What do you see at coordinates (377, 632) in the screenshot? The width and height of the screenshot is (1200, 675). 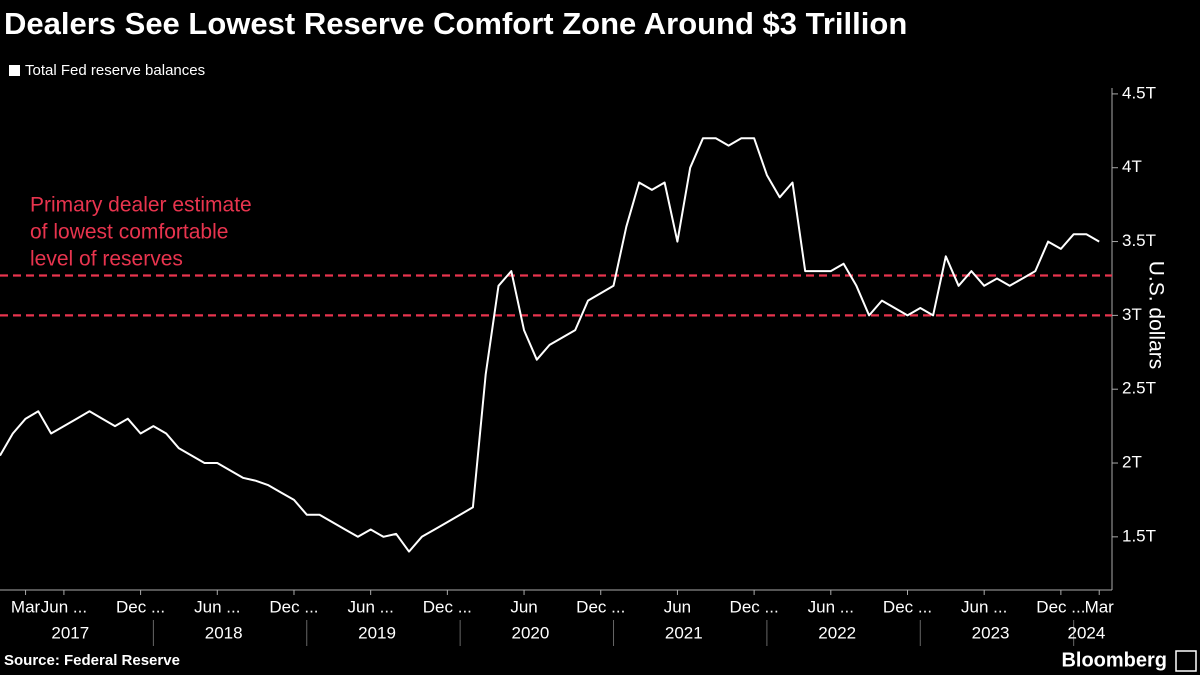 I see `x-group-label: 2019` at bounding box center [377, 632].